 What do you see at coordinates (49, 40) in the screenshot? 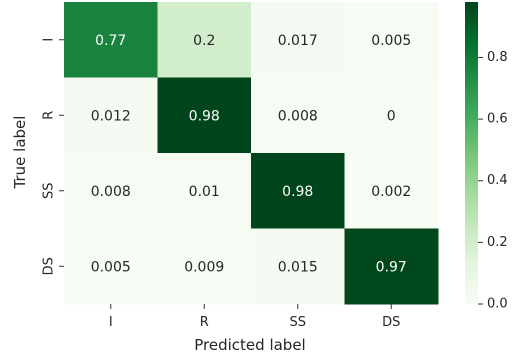
I see `y-tick-label: I` at bounding box center [49, 40].